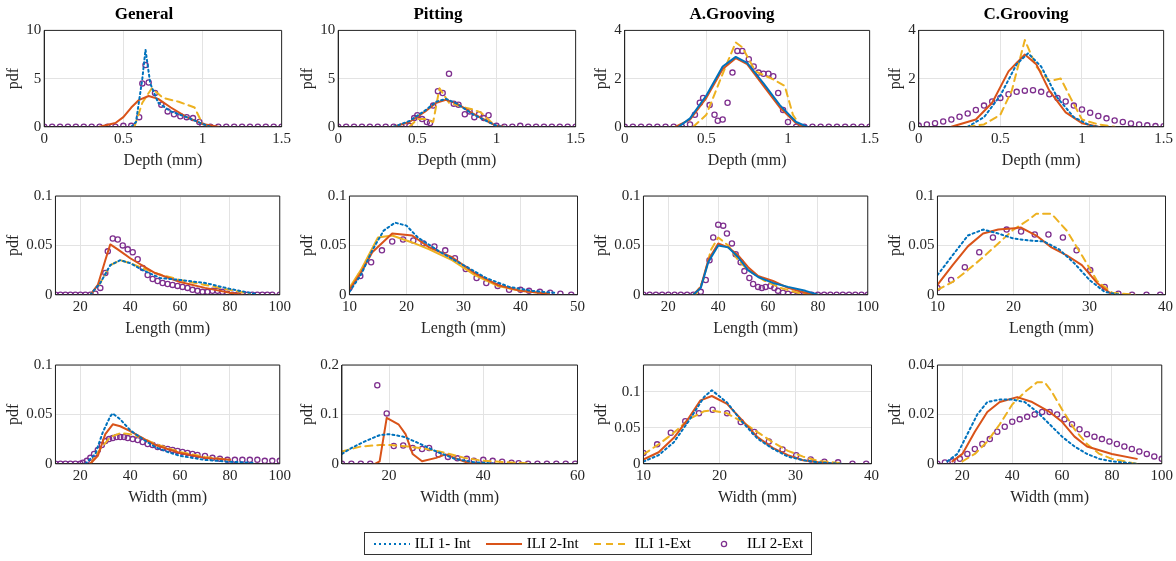 This screenshot has height=561, width=1176. I want to click on x-tick-label: 50, so click(577, 305).